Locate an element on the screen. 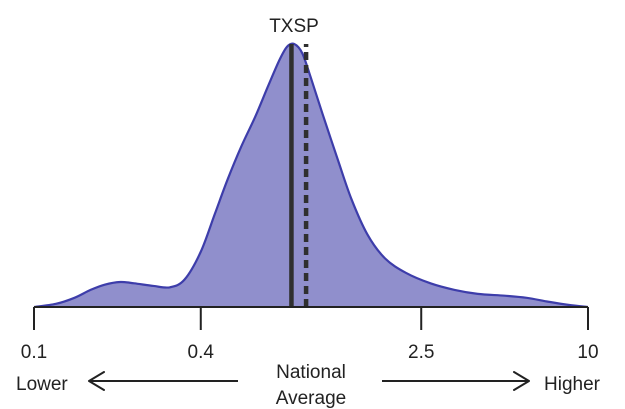 This screenshot has width=625, height=409. x-tick-label-1: 0.1 is located at coordinates (34, 352).